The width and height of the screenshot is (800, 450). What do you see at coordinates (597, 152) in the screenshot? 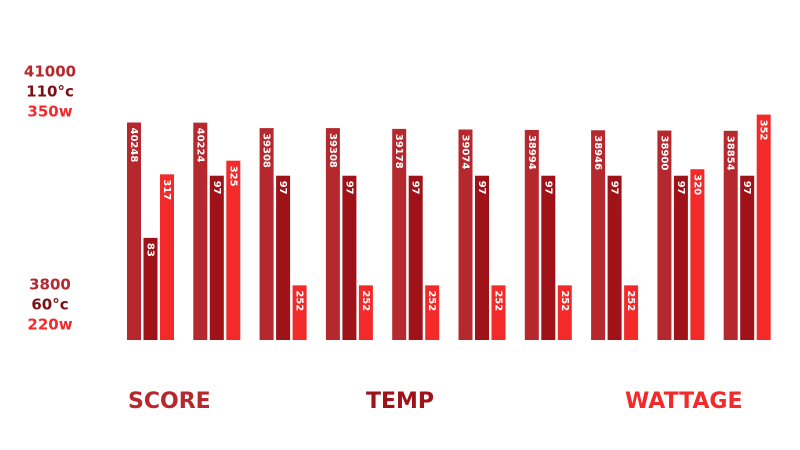
I see `value-label: 38946` at bounding box center [597, 152].